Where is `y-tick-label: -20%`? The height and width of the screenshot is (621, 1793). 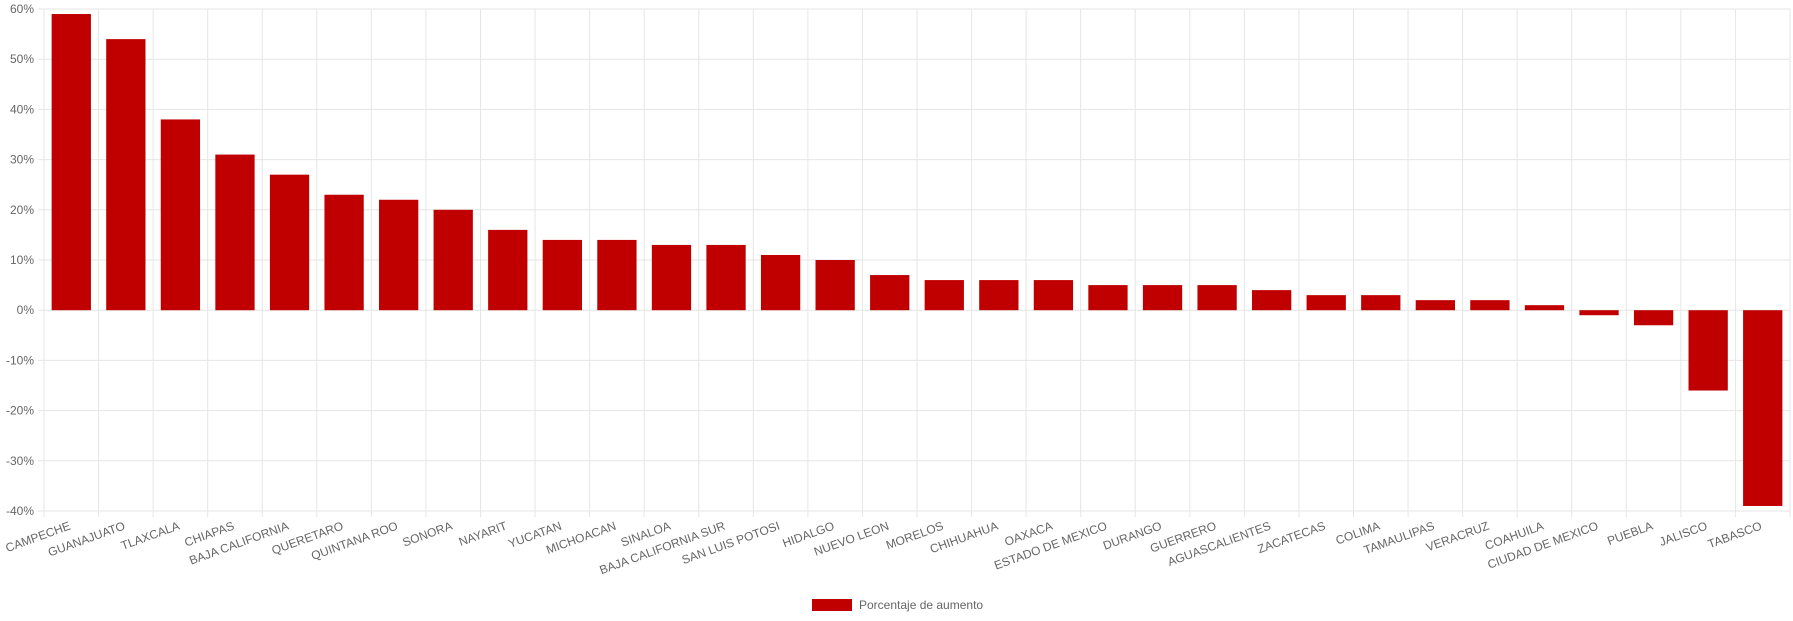
y-tick-label: -20% is located at coordinates (20, 411).